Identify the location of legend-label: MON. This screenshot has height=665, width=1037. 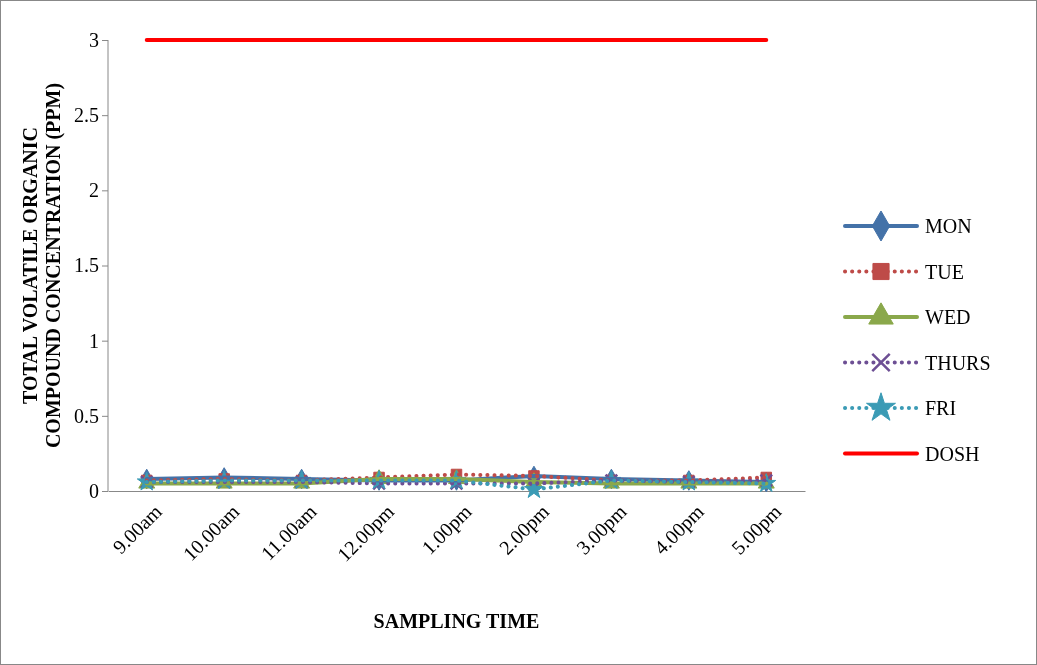
(948, 226).